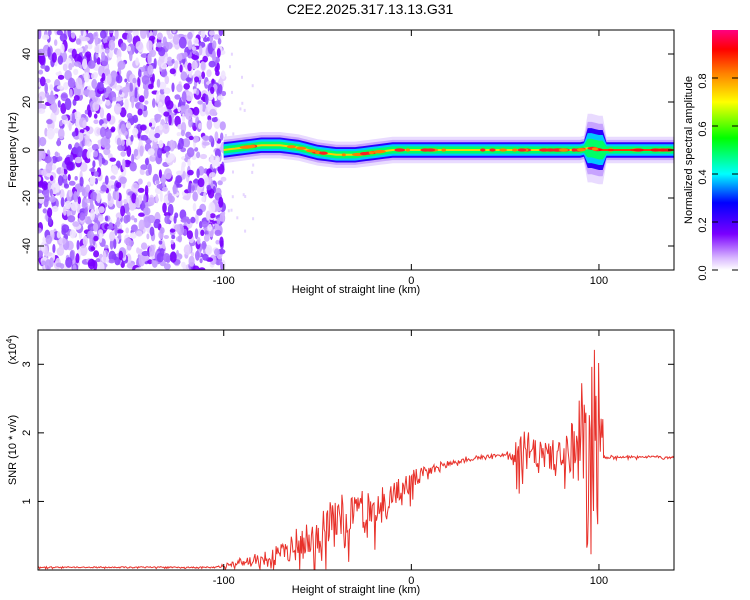 Image resolution: width=750 pixels, height=600 pixels. What do you see at coordinates (599, 581) in the screenshot?
I see `x-tick-label: 100` at bounding box center [599, 581].